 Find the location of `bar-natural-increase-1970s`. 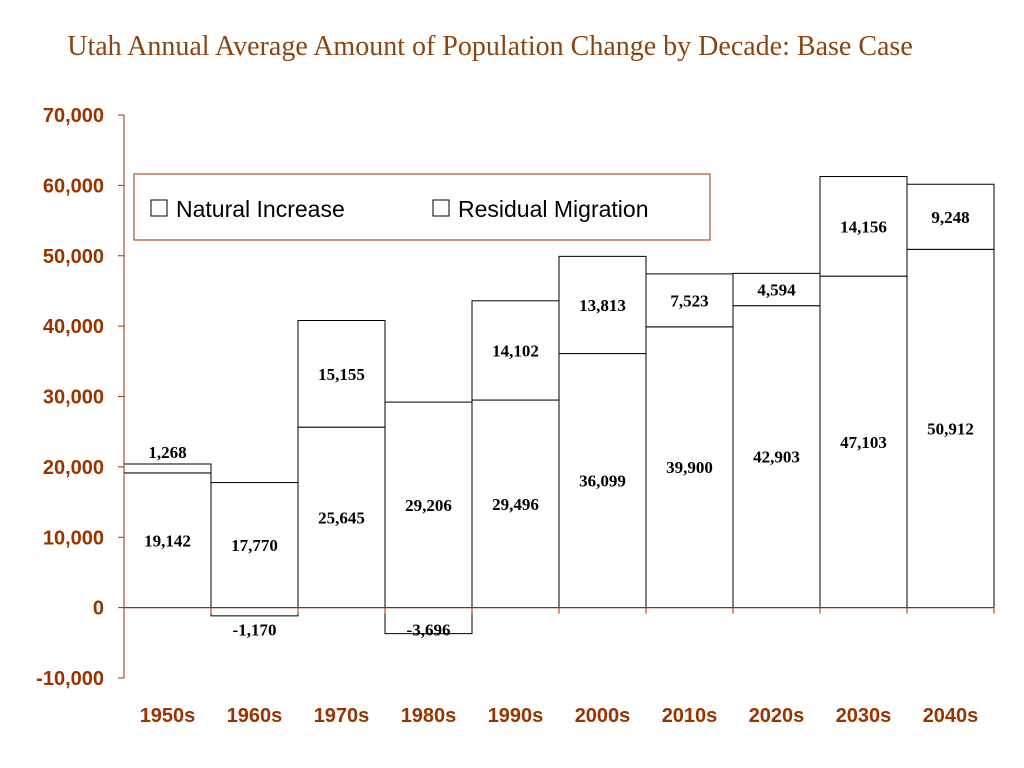

bar-natural-increase-1970s is located at coordinates (341, 517).